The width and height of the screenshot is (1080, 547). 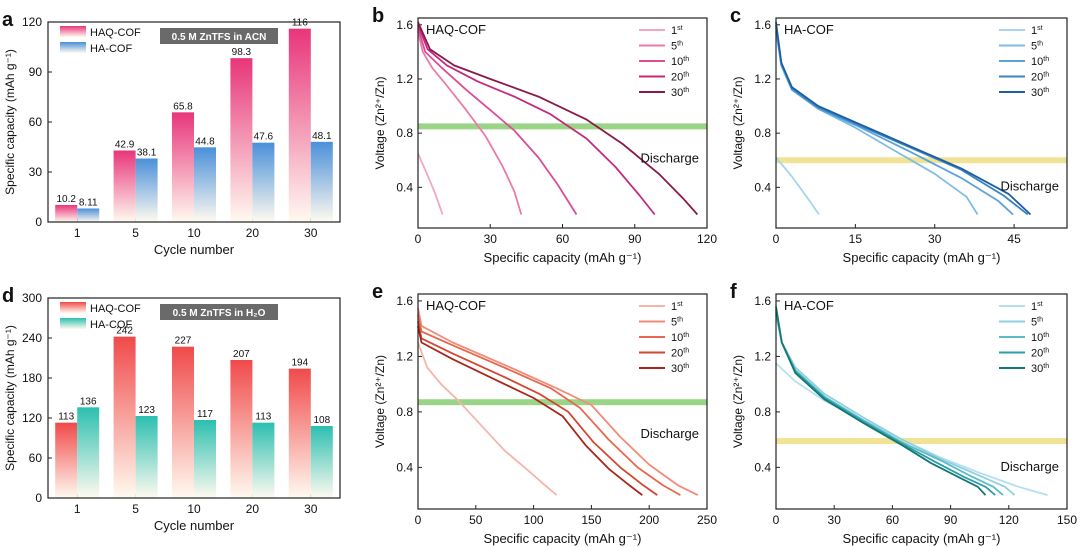 I want to click on panel-label: a, so click(x=8, y=20).